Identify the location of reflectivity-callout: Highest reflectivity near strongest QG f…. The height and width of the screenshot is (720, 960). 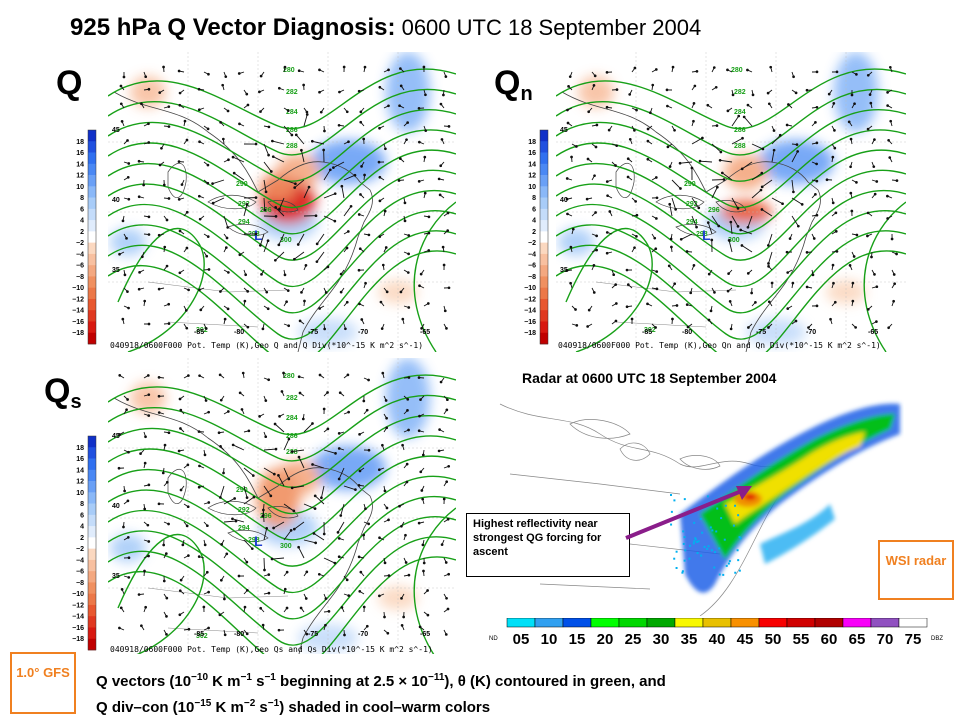
(548, 545).